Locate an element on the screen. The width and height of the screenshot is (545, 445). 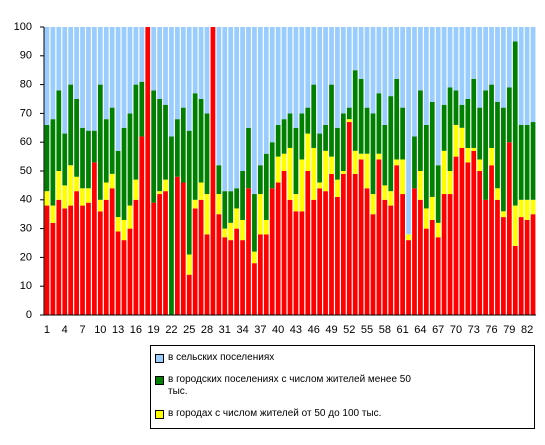
x-tick-label: 46 is located at coordinates (314, 330).